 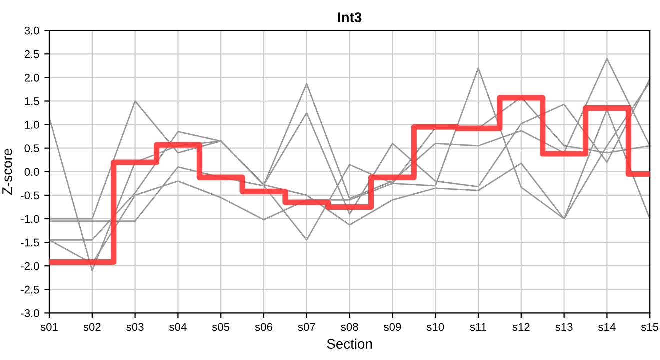 What do you see at coordinates (349, 344) in the screenshot?
I see `x-axis-title: Section` at bounding box center [349, 344].